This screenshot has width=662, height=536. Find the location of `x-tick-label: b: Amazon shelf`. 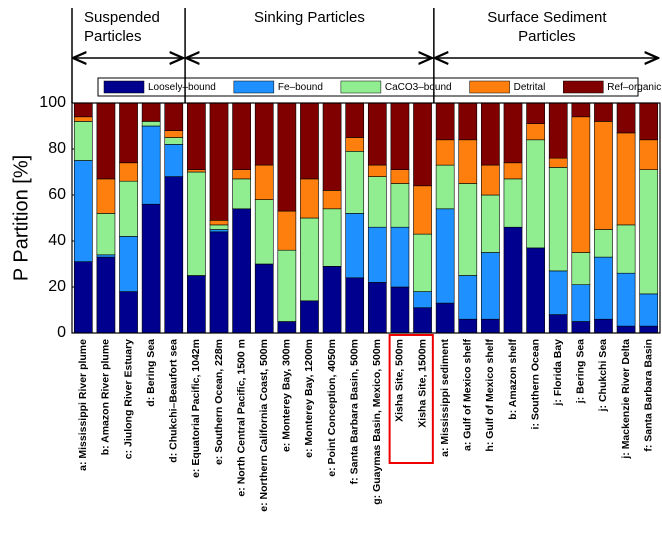

x-tick-label: b: Amazon shelf is located at coordinates (513, 379).